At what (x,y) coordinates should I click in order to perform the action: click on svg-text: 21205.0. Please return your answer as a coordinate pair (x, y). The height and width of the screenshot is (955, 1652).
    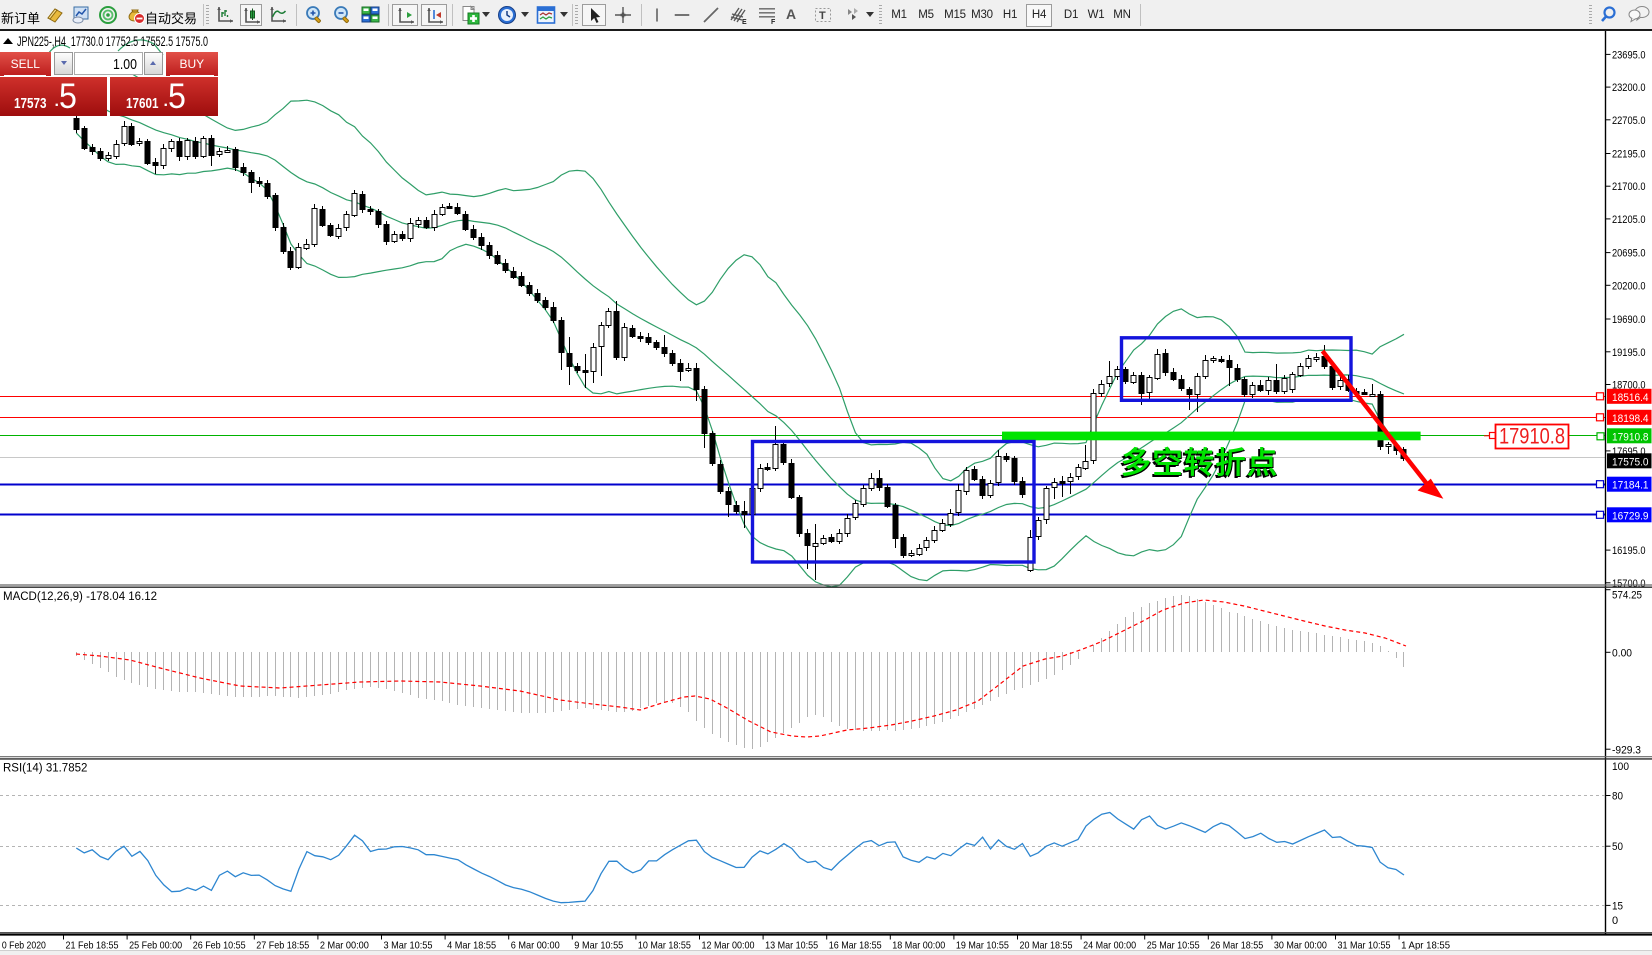
    Looking at the image, I should click on (1629, 220).